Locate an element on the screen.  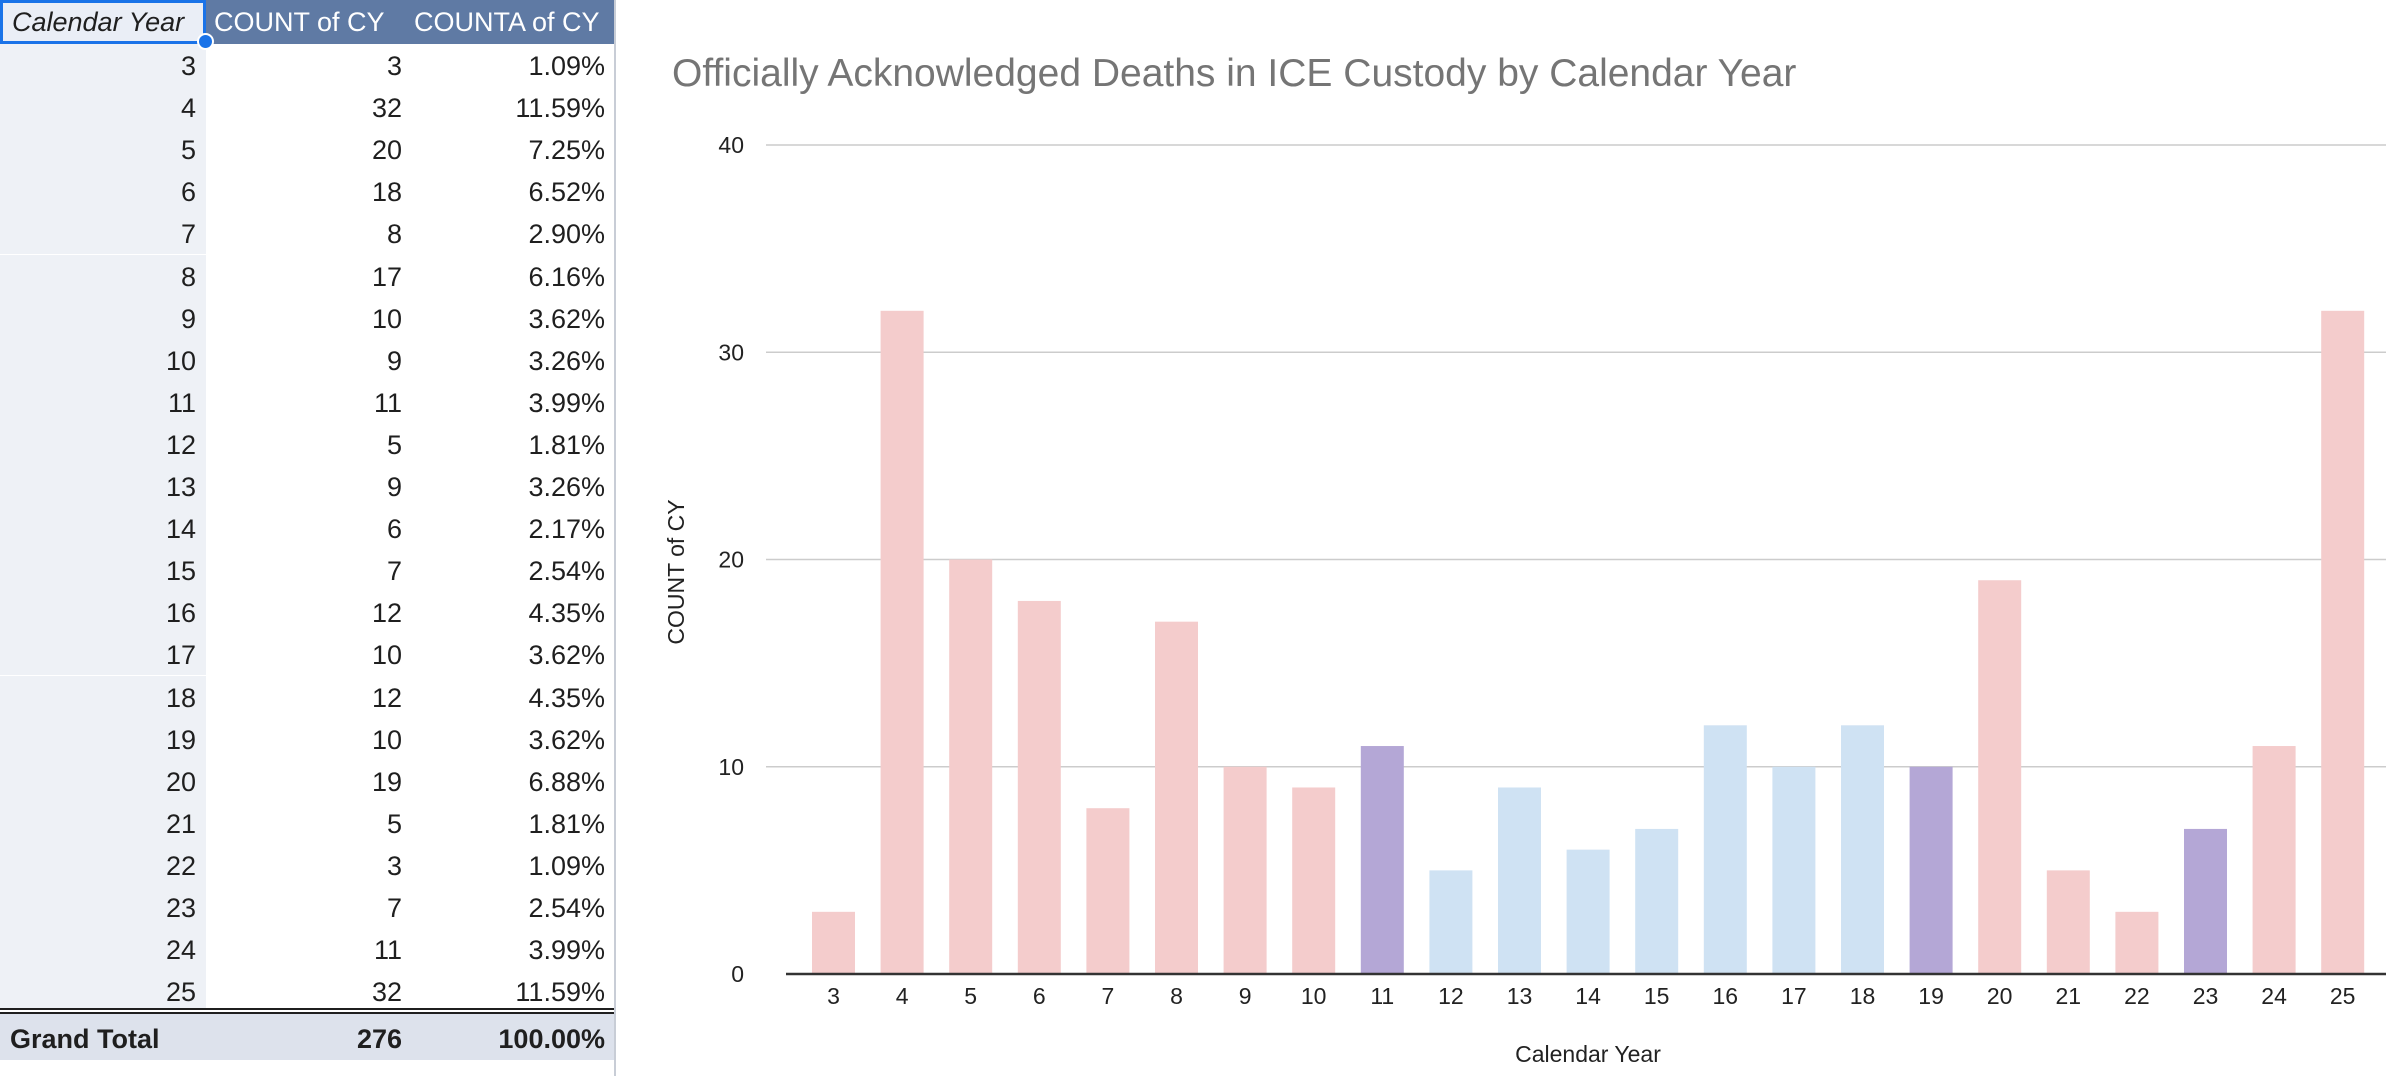
table-row: 7 8 2.90% is located at coordinates (307, 233).